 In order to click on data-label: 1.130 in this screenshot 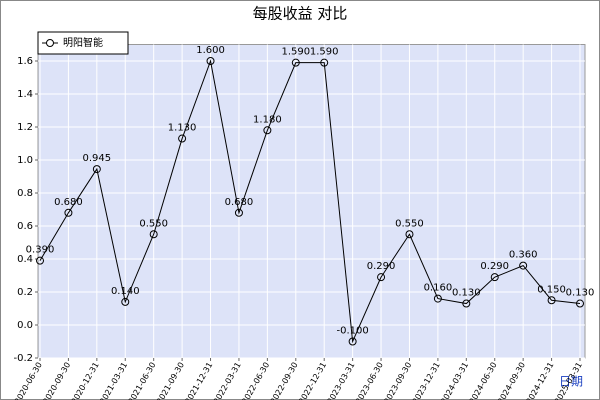, I will do `click(182, 128)`.